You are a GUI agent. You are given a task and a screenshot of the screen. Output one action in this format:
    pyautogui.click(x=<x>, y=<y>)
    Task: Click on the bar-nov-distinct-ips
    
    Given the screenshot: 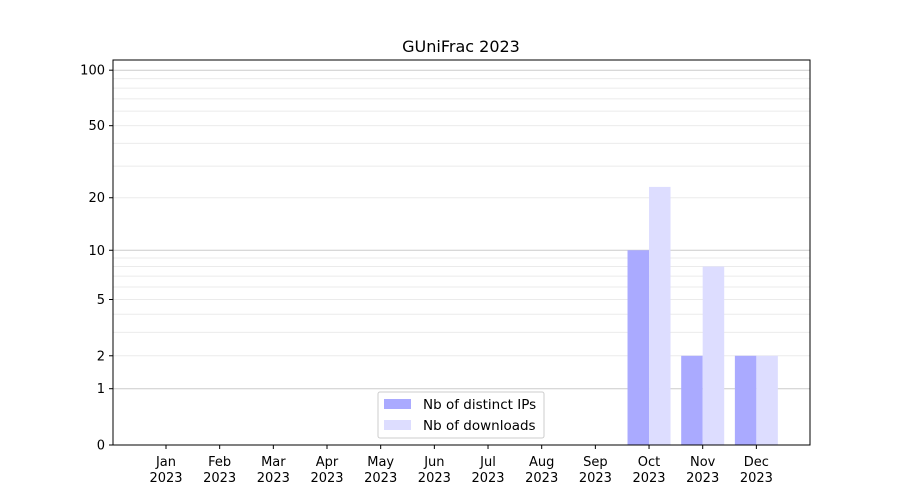 What is the action you would take?
    pyautogui.click(x=692, y=400)
    